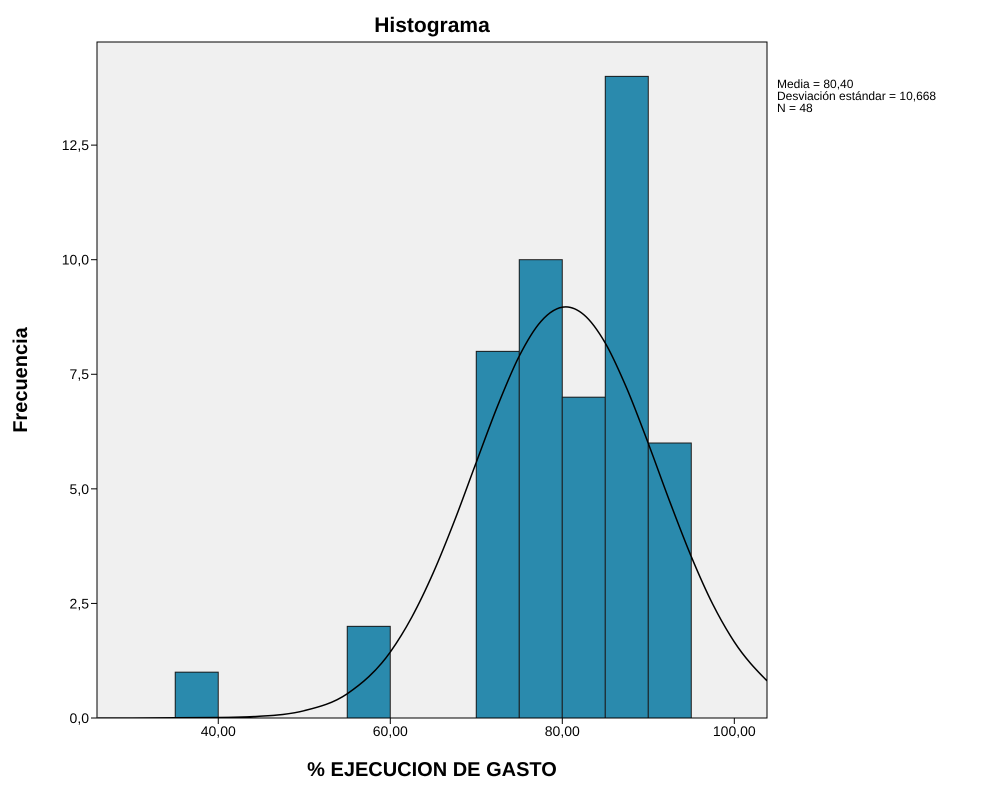 The height and width of the screenshot is (796, 990). I want to click on chart-title: Histograma, so click(432, 26).